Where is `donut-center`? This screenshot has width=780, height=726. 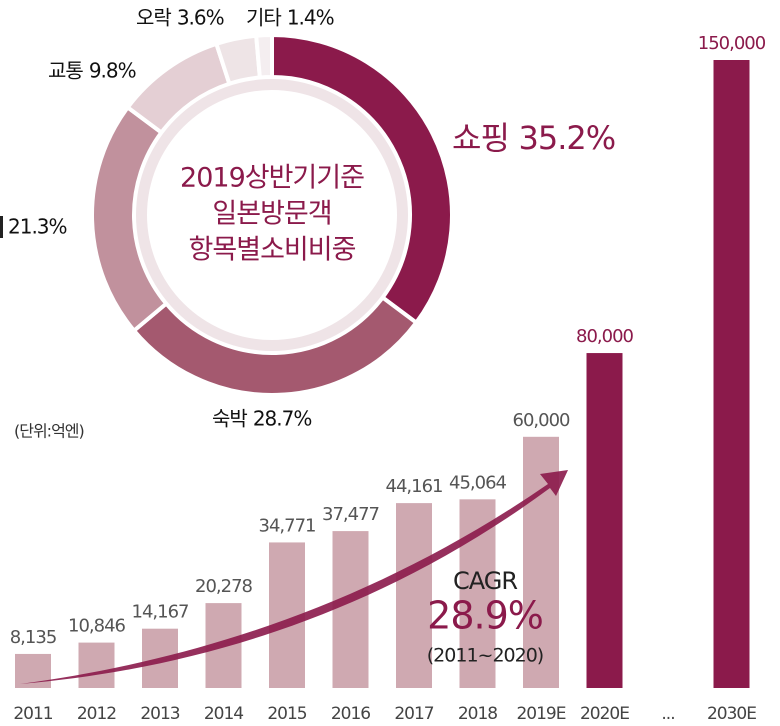
donut-center is located at coordinates (272, 215).